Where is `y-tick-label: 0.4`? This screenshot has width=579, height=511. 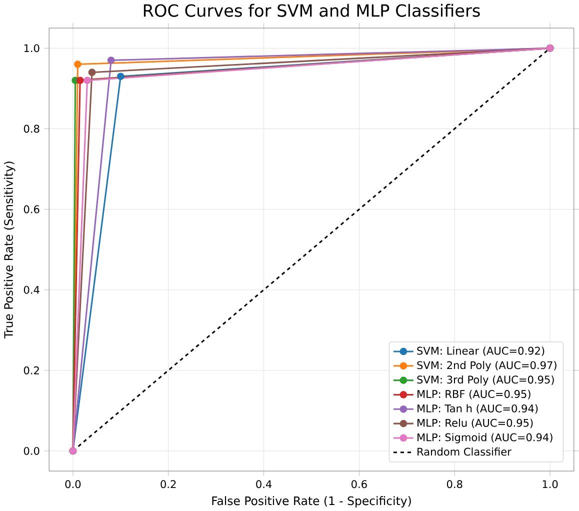
y-tick-label: 0.4 is located at coordinates (32, 290).